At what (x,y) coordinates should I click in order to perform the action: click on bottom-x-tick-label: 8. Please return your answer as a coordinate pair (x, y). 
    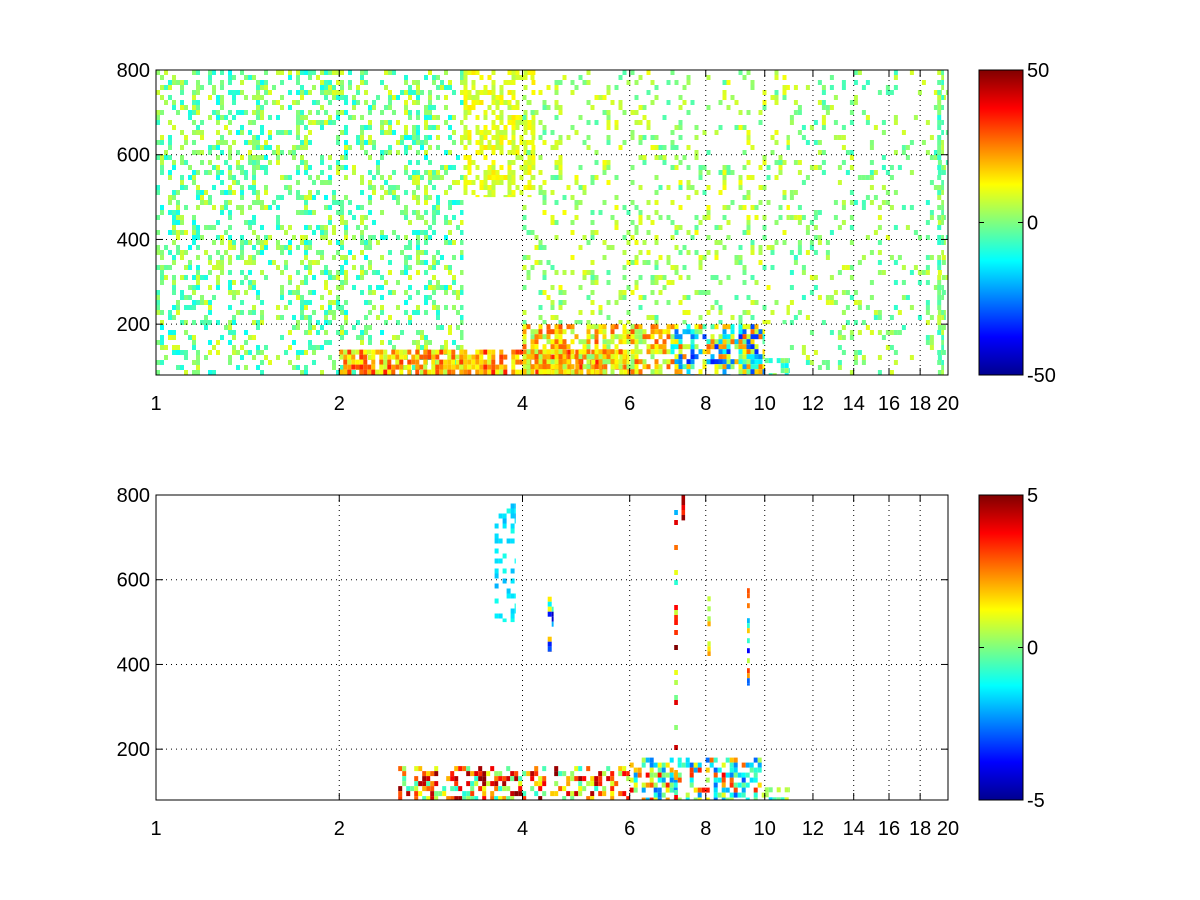
    Looking at the image, I should click on (705, 829).